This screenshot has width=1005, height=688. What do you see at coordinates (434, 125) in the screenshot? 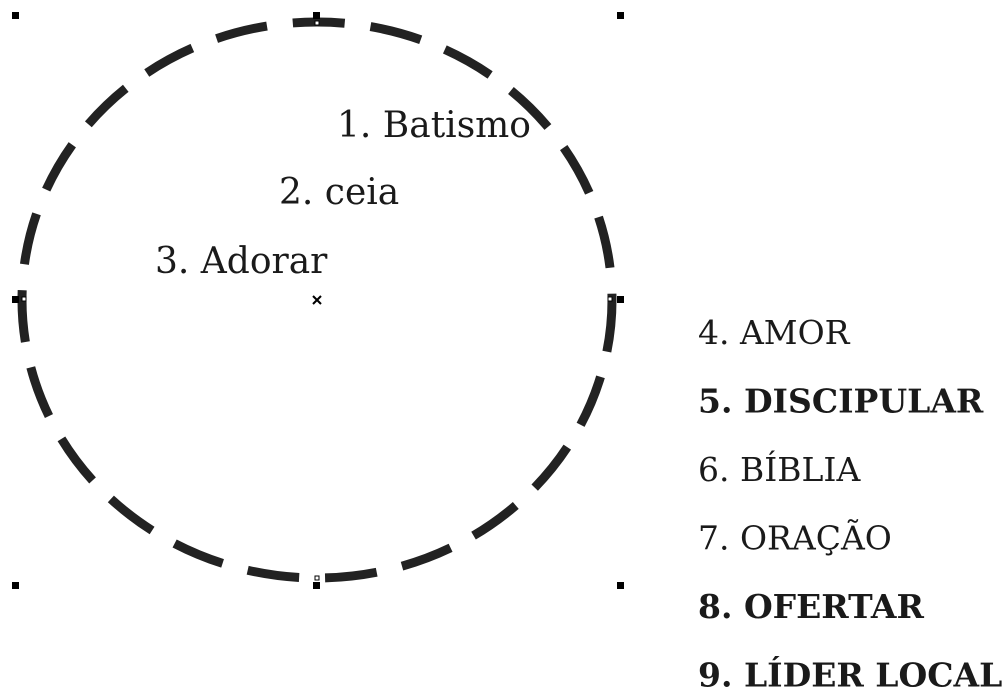
I see `circle-label: 1. Batismo` at bounding box center [434, 125].